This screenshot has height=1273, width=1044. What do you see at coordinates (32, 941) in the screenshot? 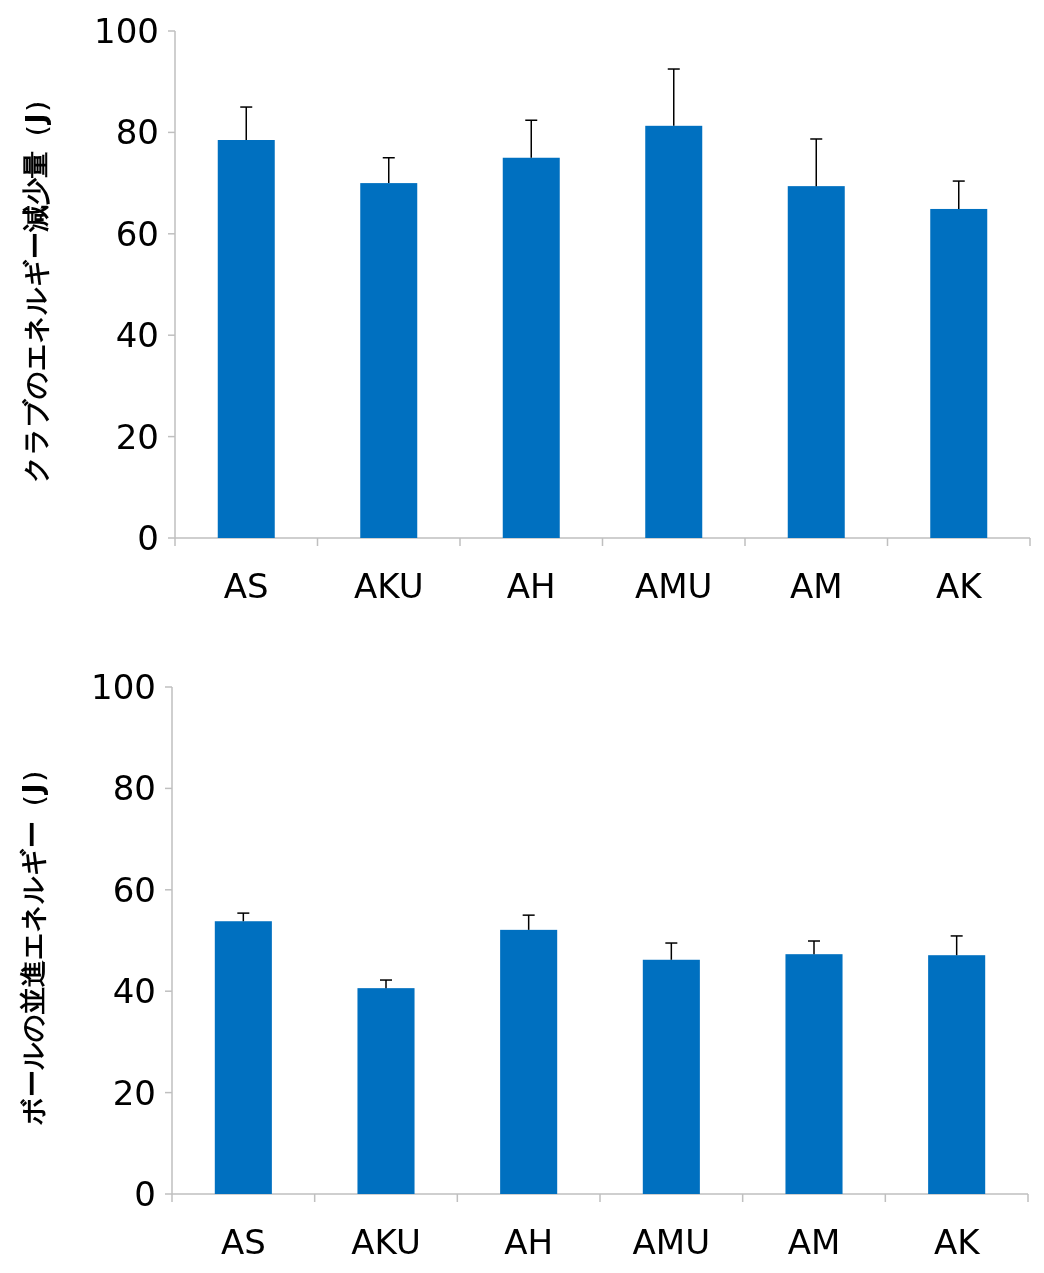
I see `y-axis-title: ボールの並進エネルギー（J）` at bounding box center [32, 941].